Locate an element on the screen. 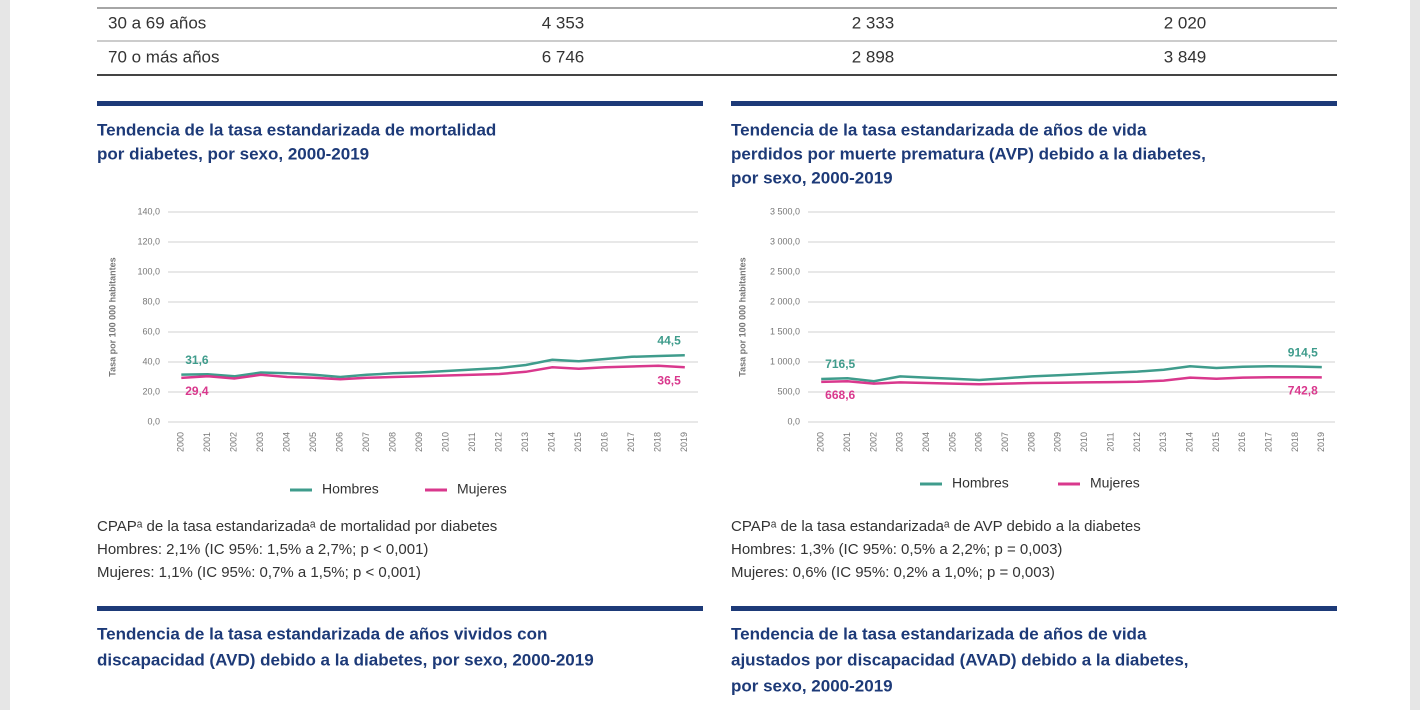  table-cell: 2 898 is located at coordinates (873, 56).